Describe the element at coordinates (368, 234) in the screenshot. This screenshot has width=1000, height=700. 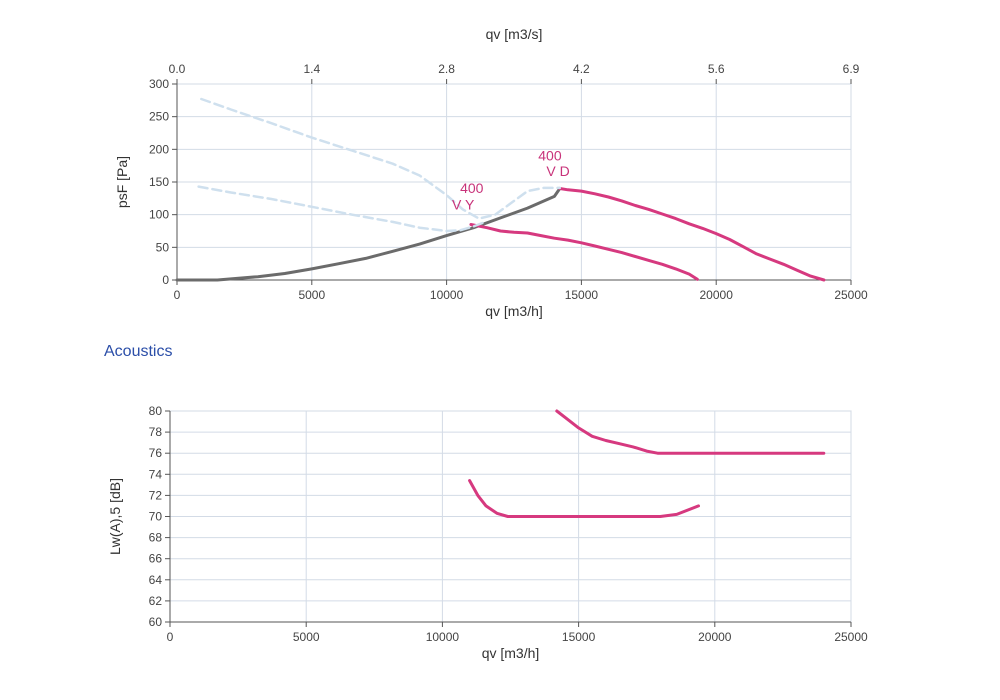
I see `series-line-system` at that location.